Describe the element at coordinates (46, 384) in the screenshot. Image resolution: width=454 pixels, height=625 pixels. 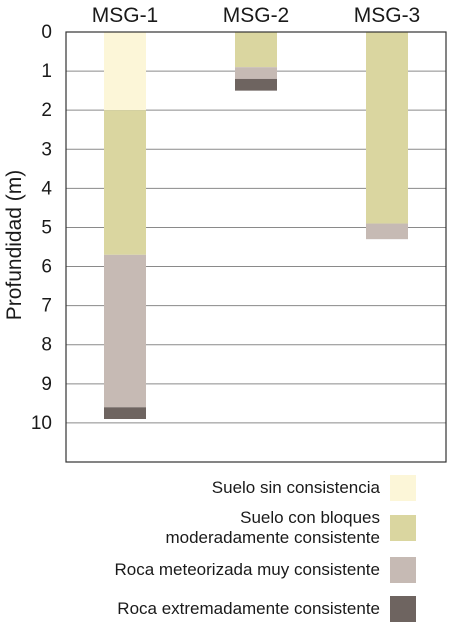
I see `y-tick-label: 9` at that location.